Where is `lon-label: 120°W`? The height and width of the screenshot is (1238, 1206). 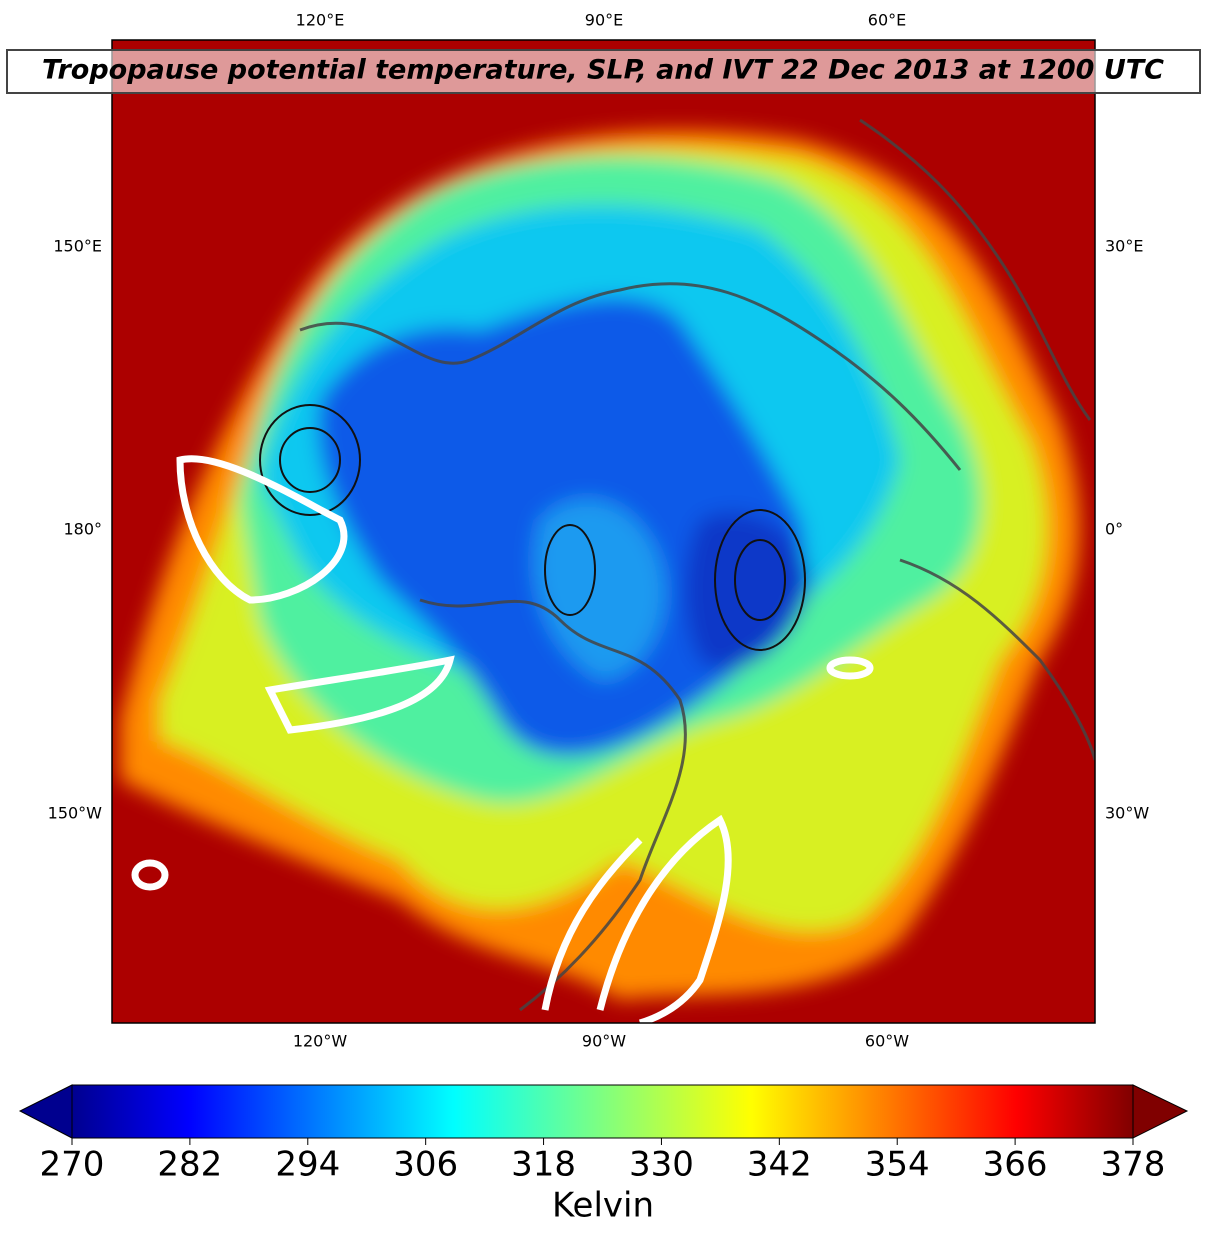
lon-label: 120°W is located at coordinates (320, 1041).